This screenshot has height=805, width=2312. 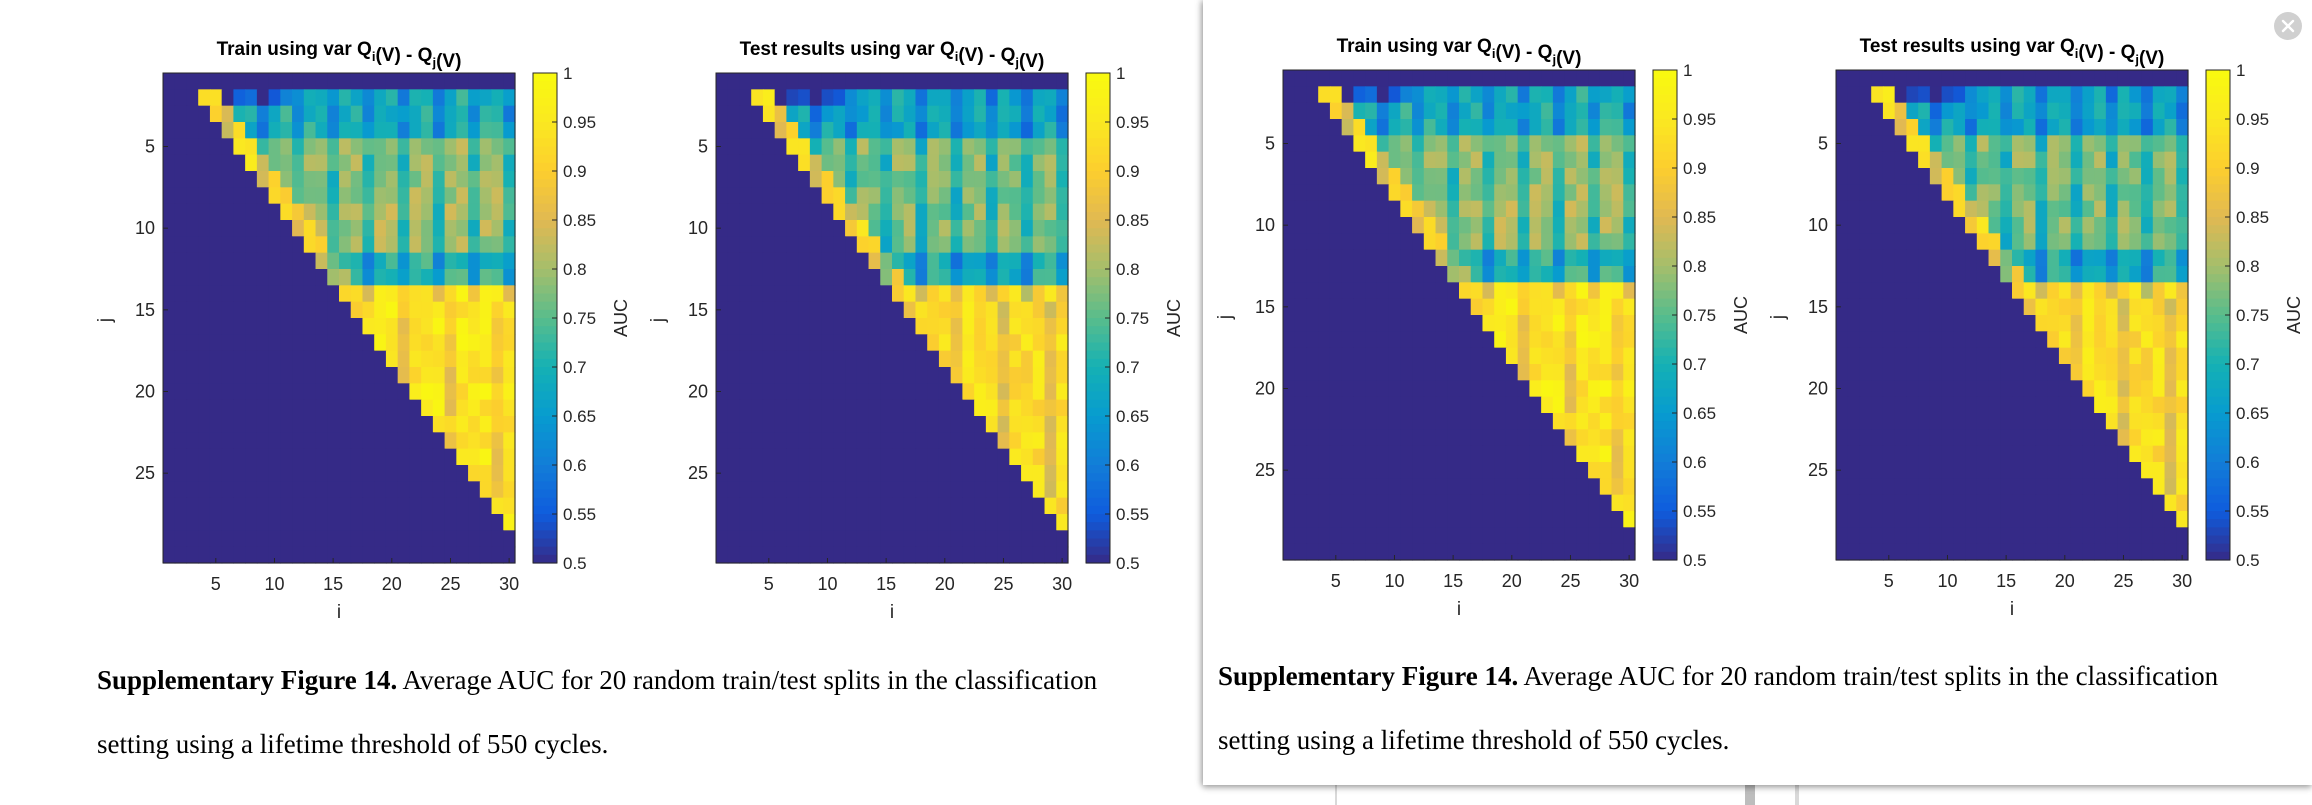 What do you see at coordinates (621, 318) in the screenshot?
I see `colorbar-label: AUC` at bounding box center [621, 318].